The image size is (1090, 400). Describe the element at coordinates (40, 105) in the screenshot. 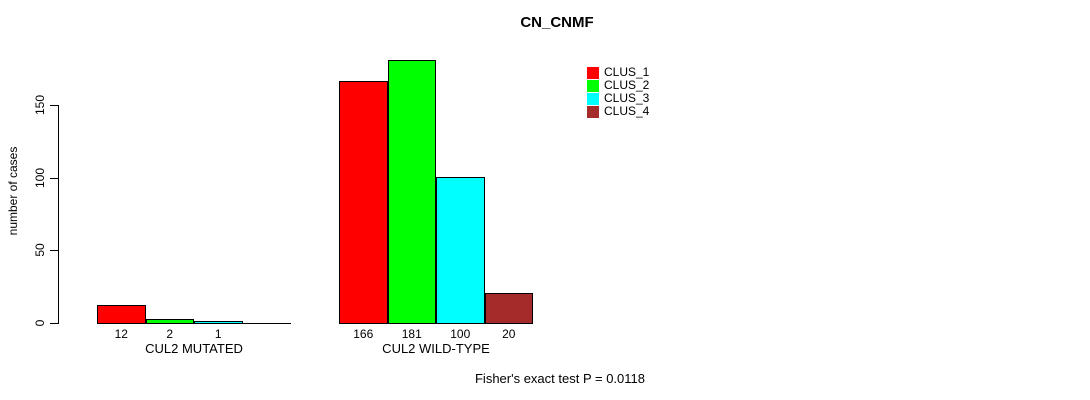

I see `y-axis-tick-label: 150` at that location.